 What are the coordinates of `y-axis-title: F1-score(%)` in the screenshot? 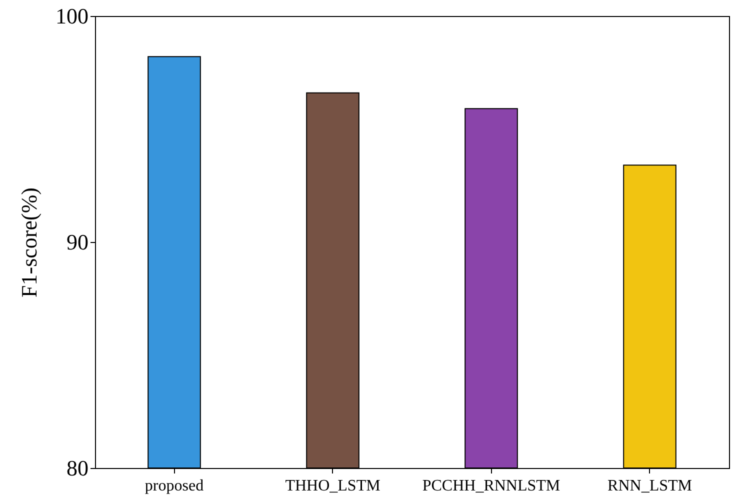 It's located at (29, 243).